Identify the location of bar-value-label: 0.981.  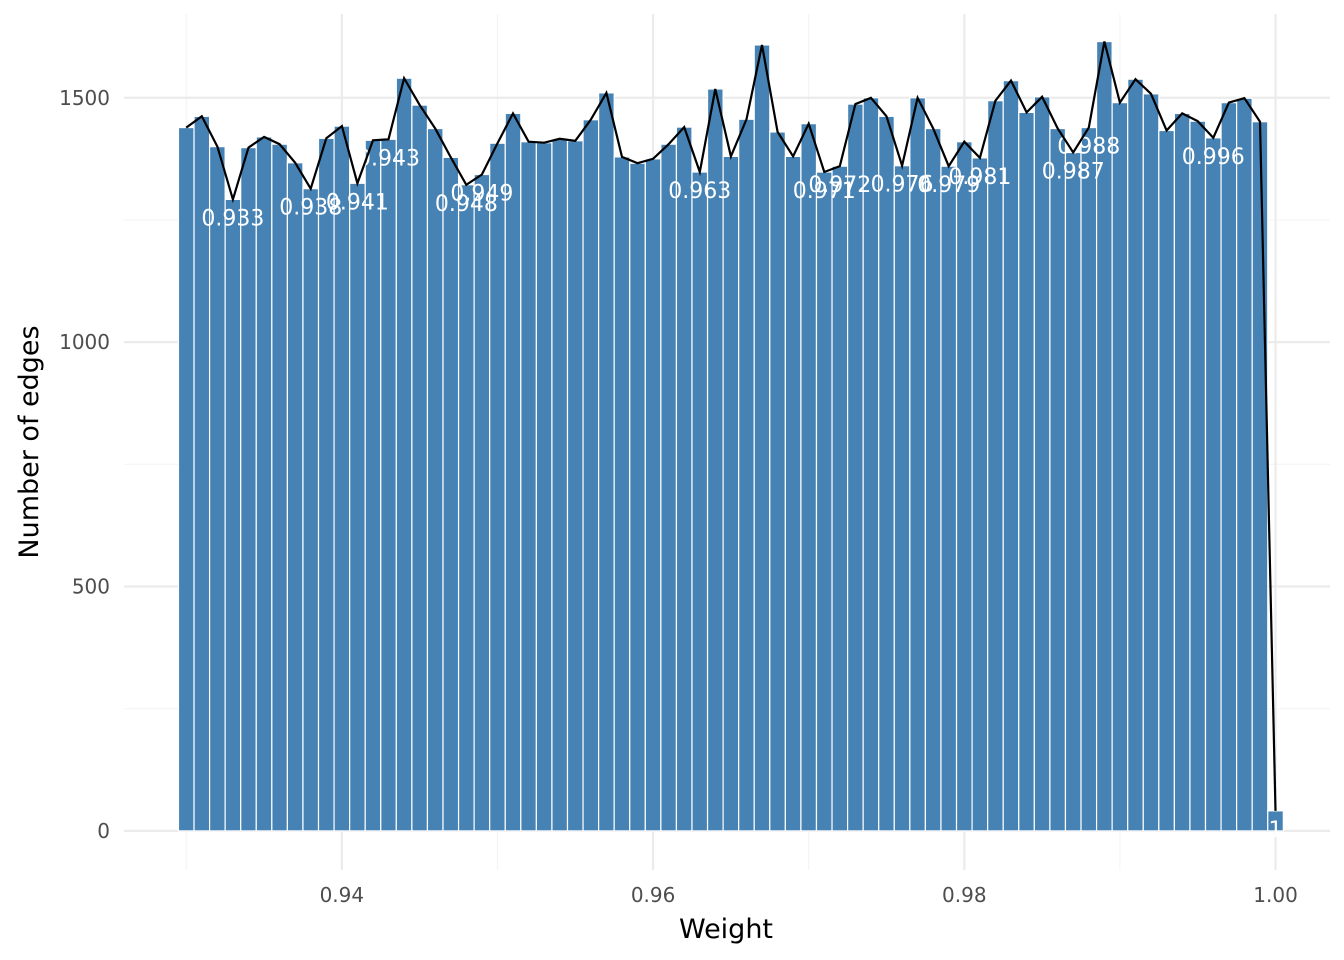
(979, 177).